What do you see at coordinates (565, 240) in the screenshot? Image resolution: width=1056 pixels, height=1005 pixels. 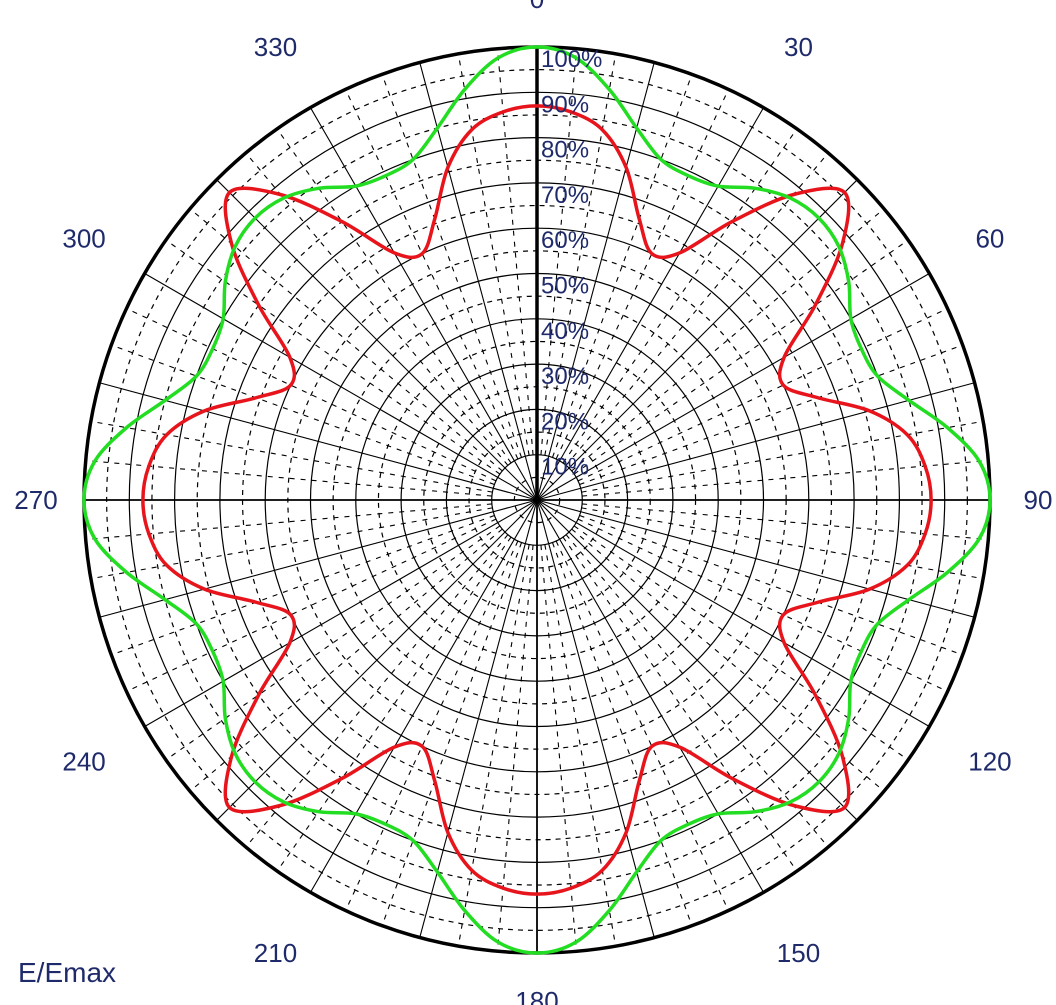 I see `radial-tick-label: 60%` at bounding box center [565, 240].